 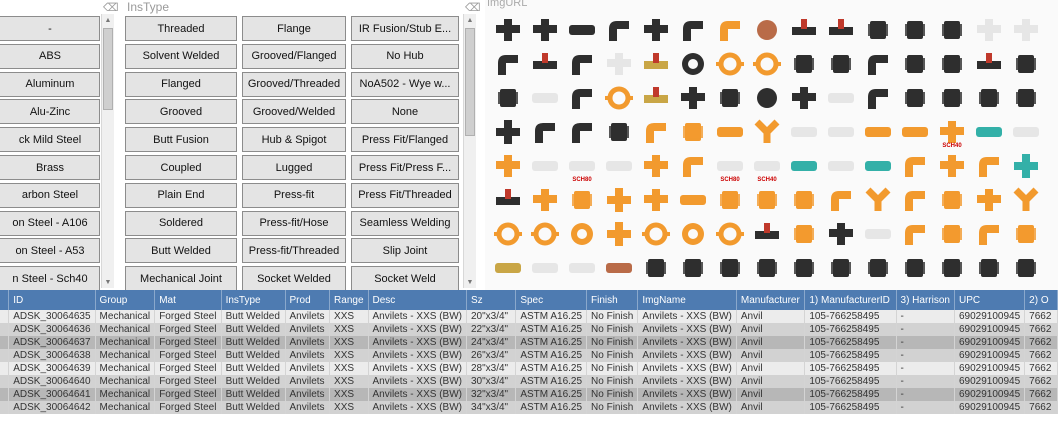 I want to click on instype-filter-button: No Hub, so click(x=405, y=56).